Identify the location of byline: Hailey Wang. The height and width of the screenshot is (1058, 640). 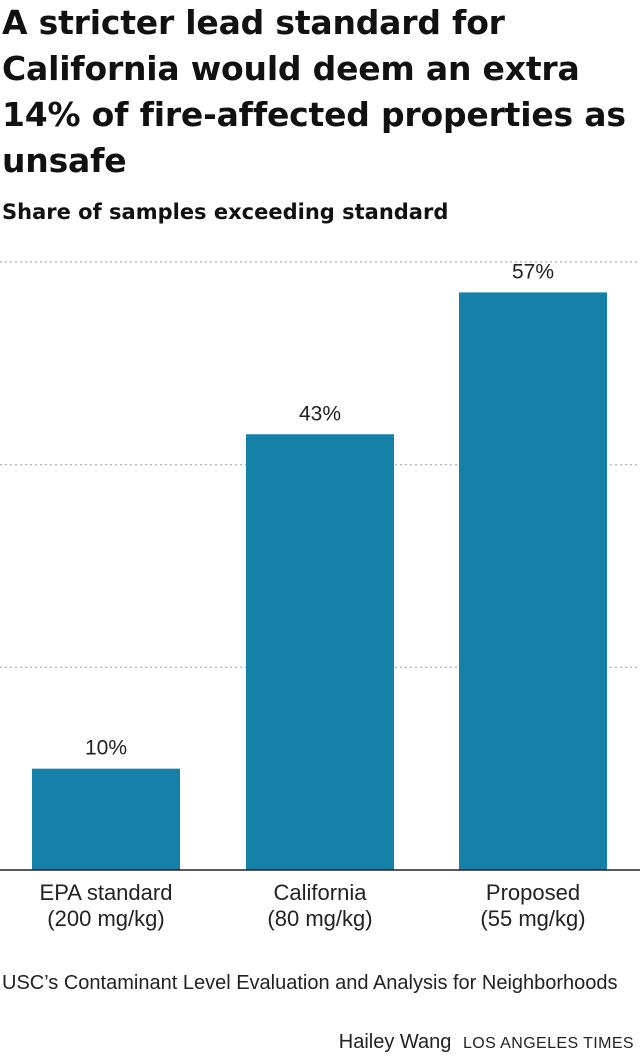
(395, 1042).